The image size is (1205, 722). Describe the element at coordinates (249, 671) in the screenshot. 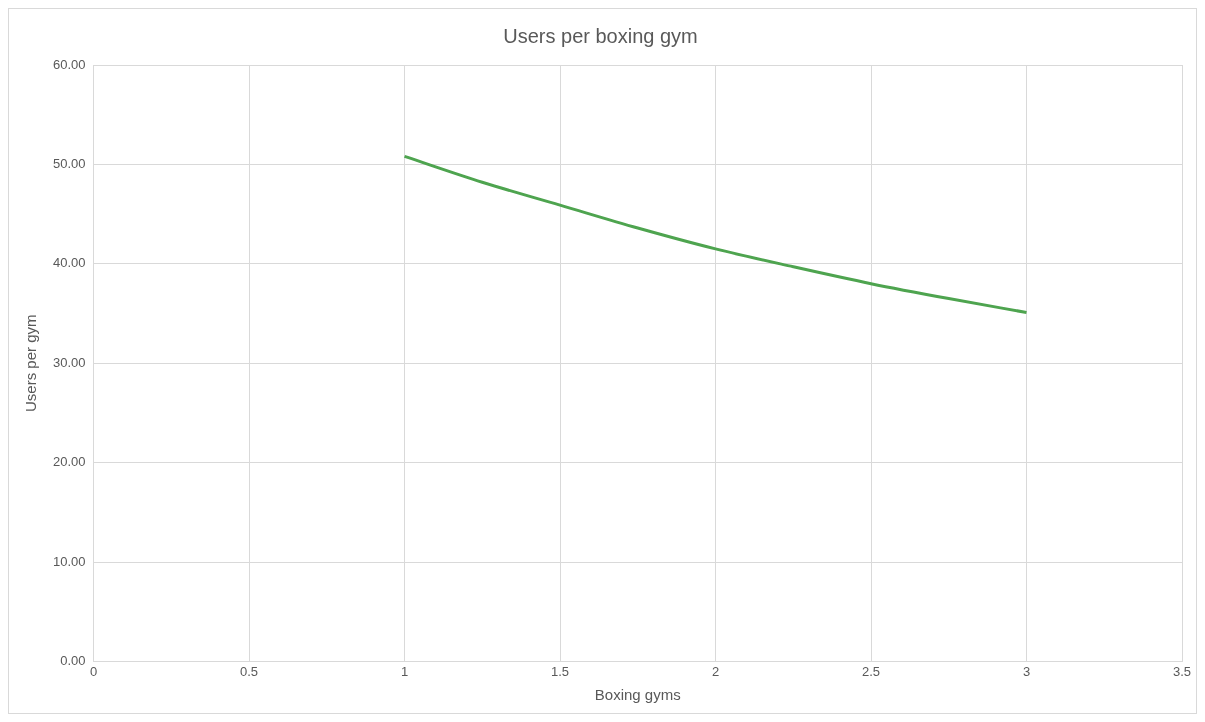

I see `x-tick-label: 0.5` at that location.